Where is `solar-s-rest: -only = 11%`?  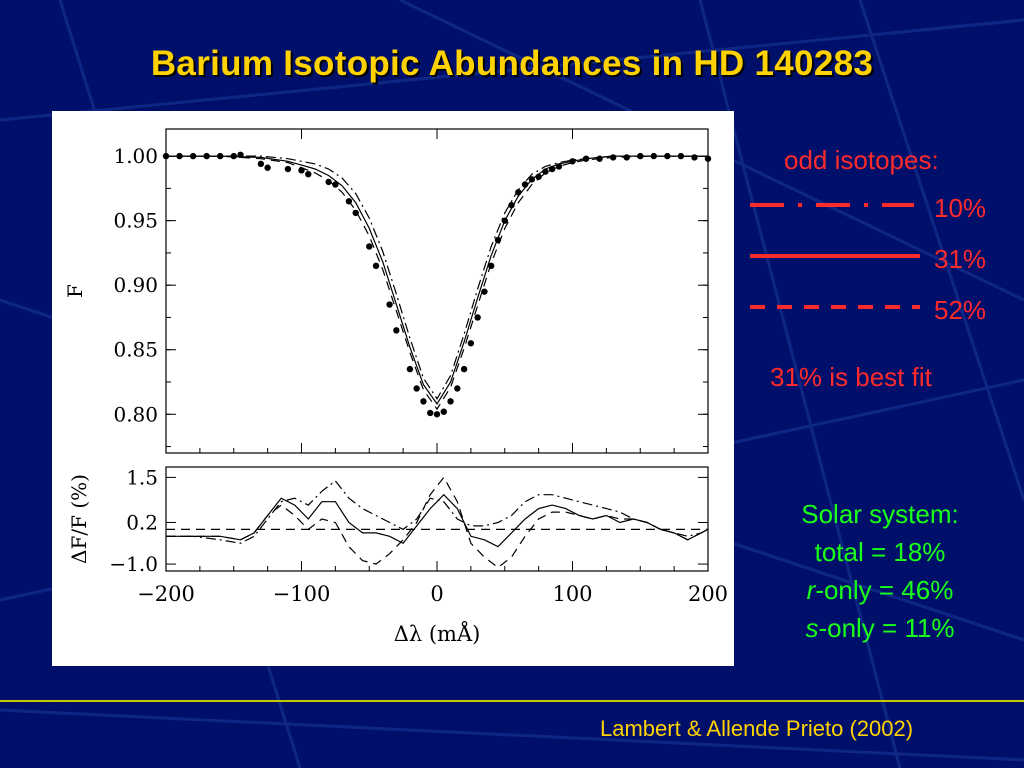 solar-s-rest: -only = 11% is located at coordinates (886, 628).